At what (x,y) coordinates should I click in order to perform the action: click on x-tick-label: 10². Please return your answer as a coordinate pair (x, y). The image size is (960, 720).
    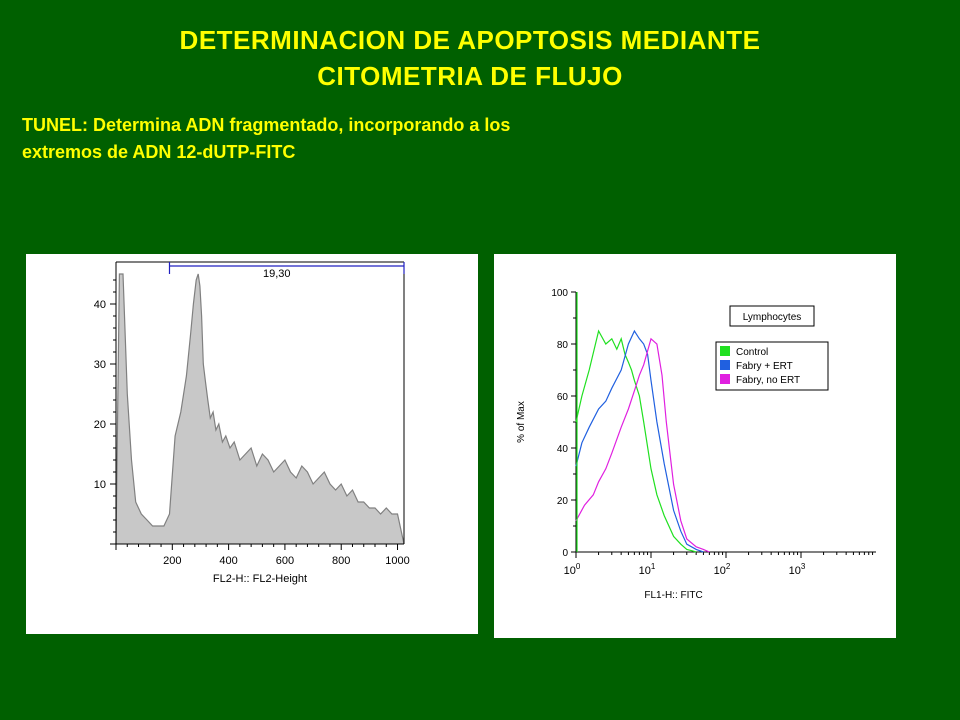
    Looking at the image, I should click on (722, 569).